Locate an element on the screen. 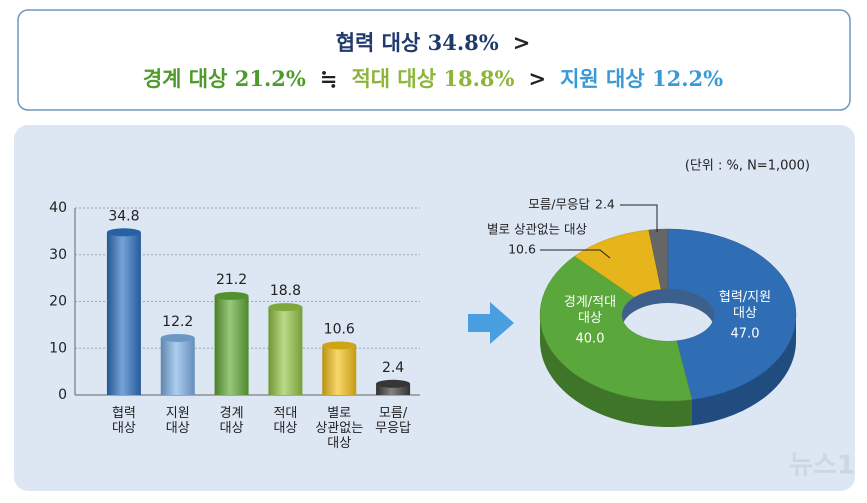 The image size is (867, 503). header-segment: 지원 대상 12.2% is located at coordinates (641, 78).